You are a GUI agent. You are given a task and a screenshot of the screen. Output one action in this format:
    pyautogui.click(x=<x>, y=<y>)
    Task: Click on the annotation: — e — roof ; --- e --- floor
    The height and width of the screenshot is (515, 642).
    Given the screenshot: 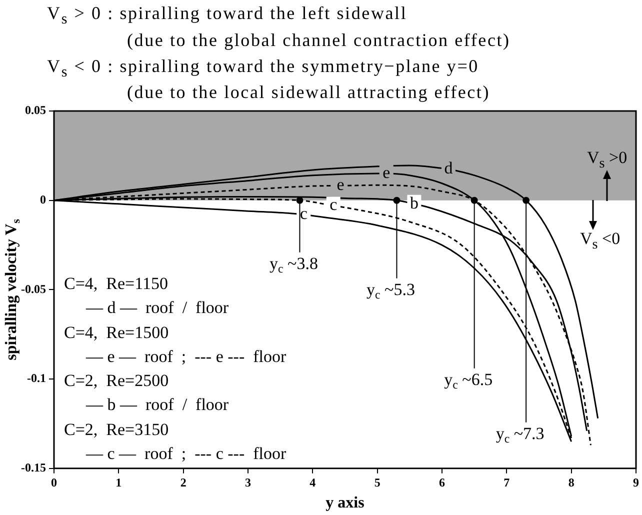 What is the action you would take?
    pyautogui.click(x=185, y=357)
    